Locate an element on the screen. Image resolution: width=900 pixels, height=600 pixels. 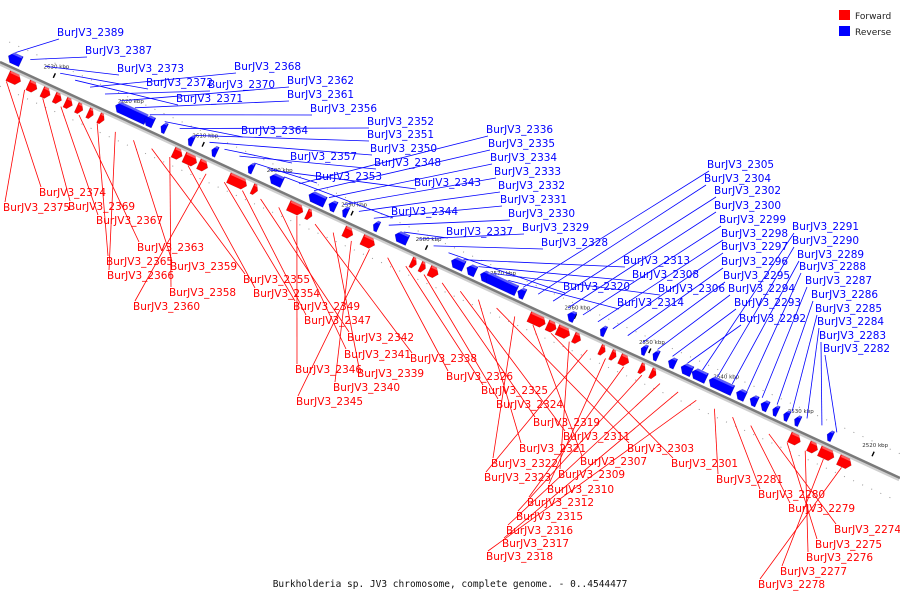
tick-label: 2570 kbp is located at coordinates (503, 274).